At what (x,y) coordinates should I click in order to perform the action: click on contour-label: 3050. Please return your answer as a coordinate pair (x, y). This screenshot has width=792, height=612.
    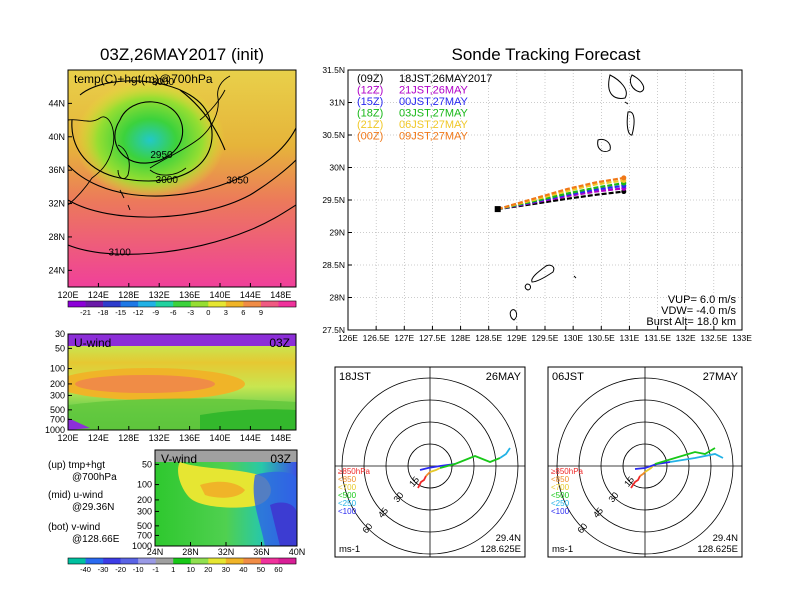
    Looking at the image, I should click on (237, 181).